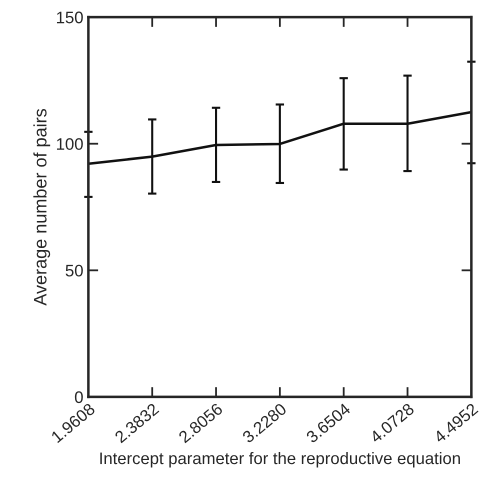 Image resolution: width=491 pixels, height=490 pixels. I want to click on y-axis-title: Average number of pairs, so click(41, 207).